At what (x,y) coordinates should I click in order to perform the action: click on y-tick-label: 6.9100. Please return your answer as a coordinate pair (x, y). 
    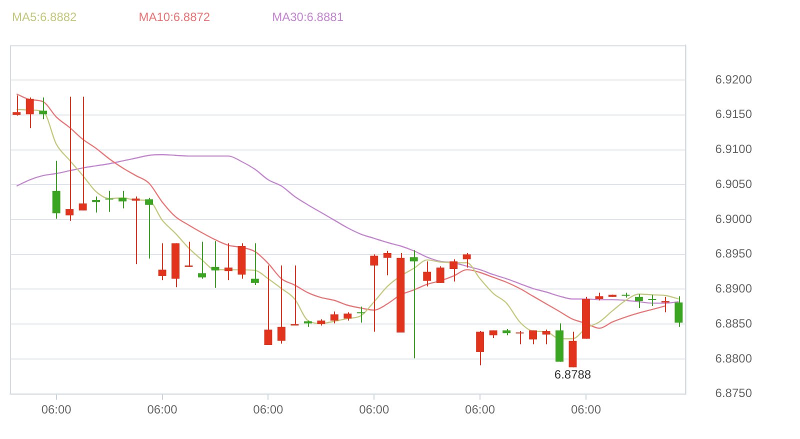
    Looking at the image, I should click on (733, 149).